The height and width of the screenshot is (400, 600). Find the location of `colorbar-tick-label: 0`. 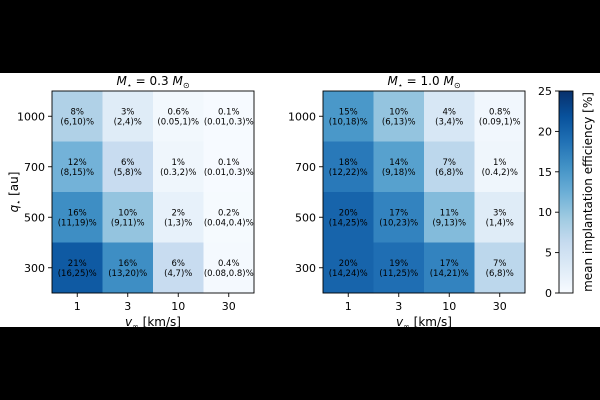

colorbar-tick-label: 0 is located at coordinates (548, 293).